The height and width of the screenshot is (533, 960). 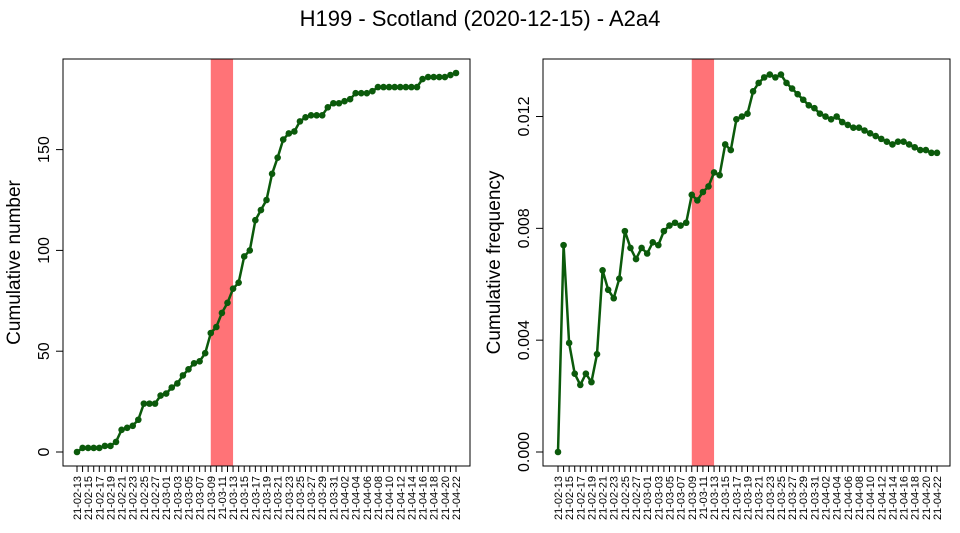 I want to click on x-tick-label: 21-02-19, so click(x=111, y=498).